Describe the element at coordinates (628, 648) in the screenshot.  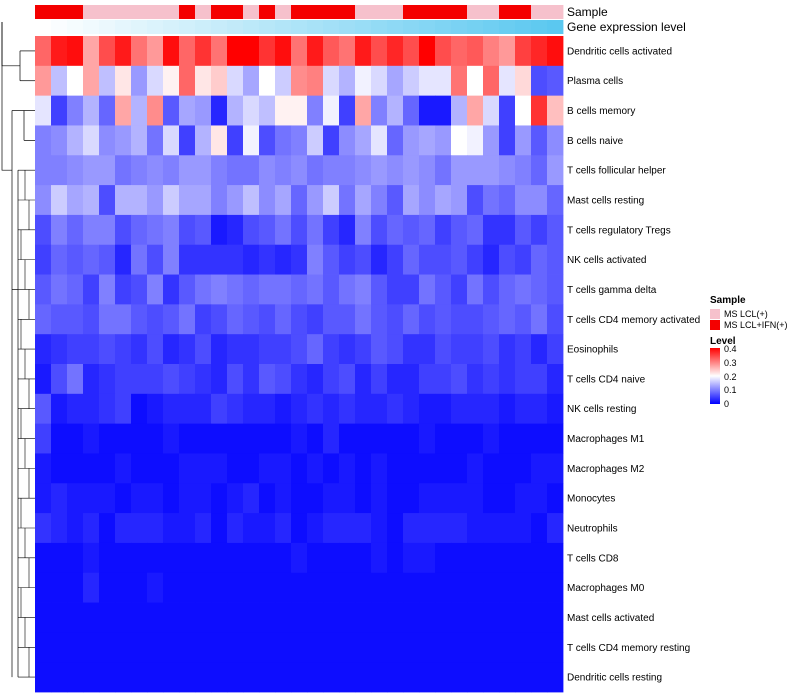
I see `row-label: T cells CD4 memory resting` at that location.